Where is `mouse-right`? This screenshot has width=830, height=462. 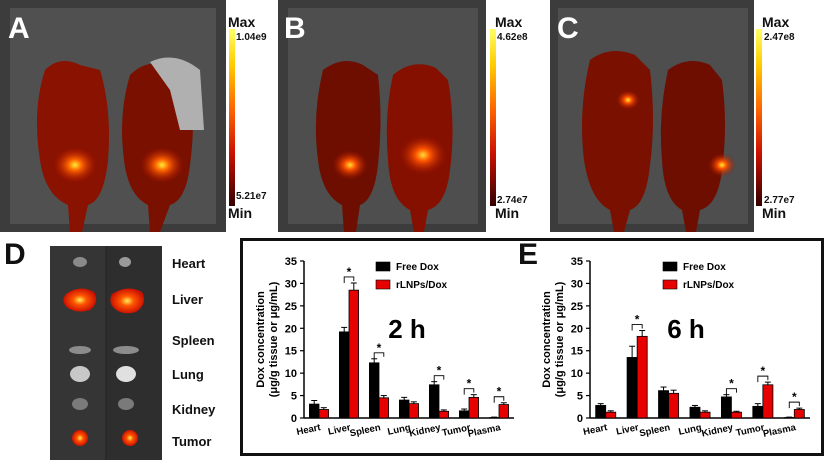
mouse-right is located at coordinates (692, 146).